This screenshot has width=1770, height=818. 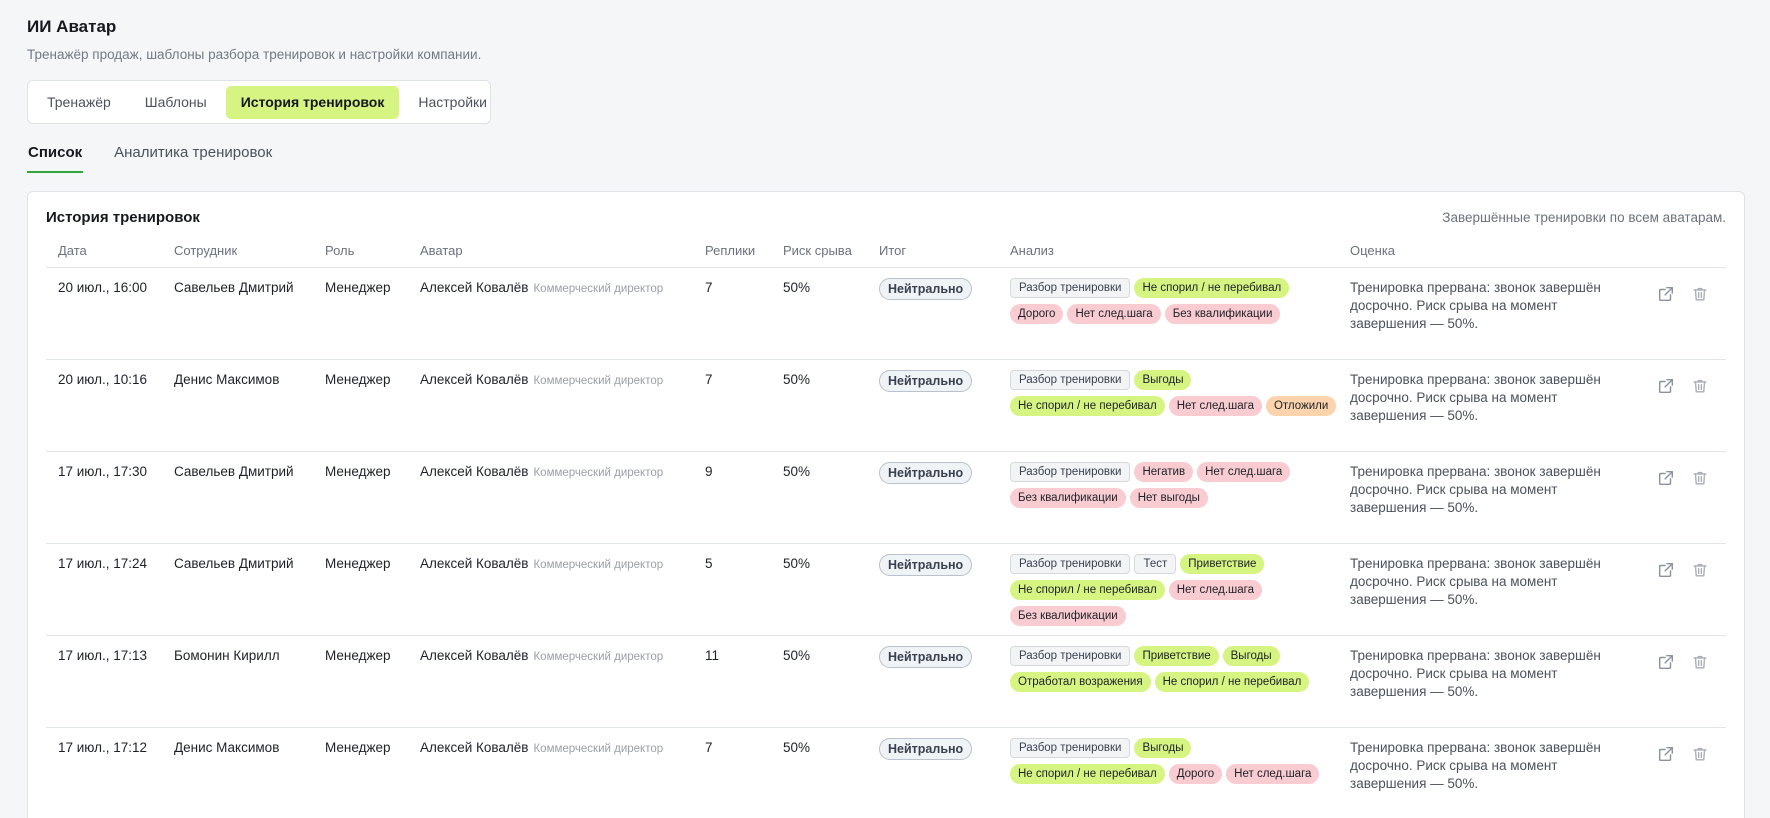 I want to click on header-outcome: Итог, so click(x=893, y=250).